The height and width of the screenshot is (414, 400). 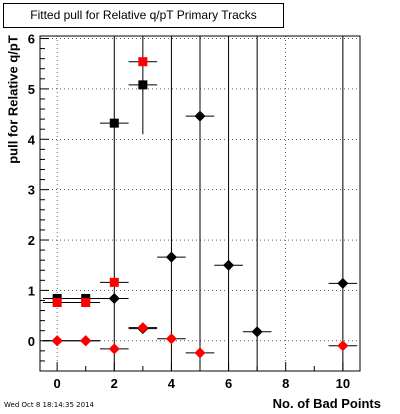 I want to click on datestamp: Wed Oct 8 18:14:35 2014, so click(x=49, y=405).